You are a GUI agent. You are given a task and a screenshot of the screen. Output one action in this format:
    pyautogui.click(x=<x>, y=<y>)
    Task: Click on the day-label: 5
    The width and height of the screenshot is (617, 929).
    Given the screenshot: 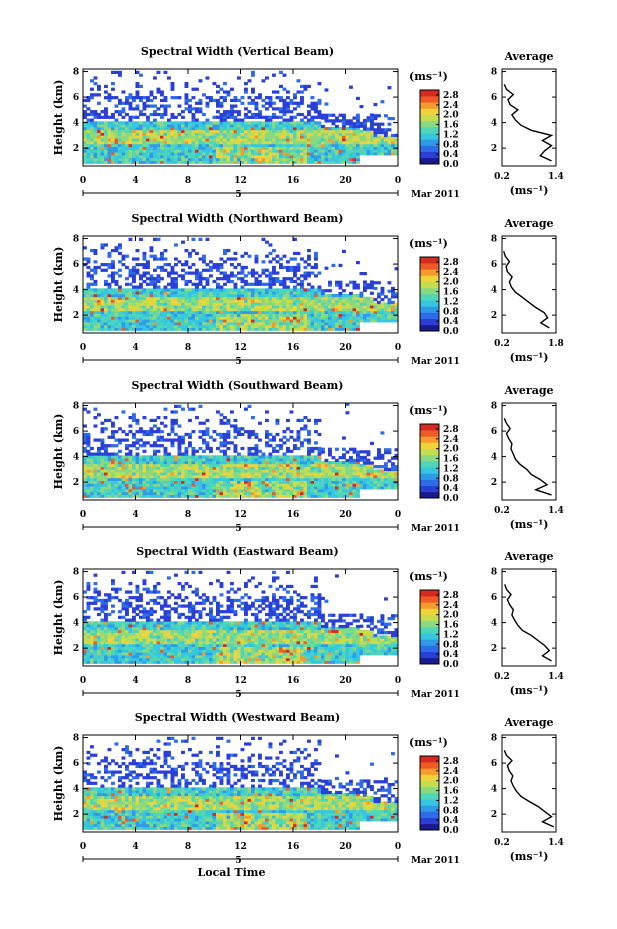 What is the action you would take?
    pyautogui.click(x=238, y=195)
    